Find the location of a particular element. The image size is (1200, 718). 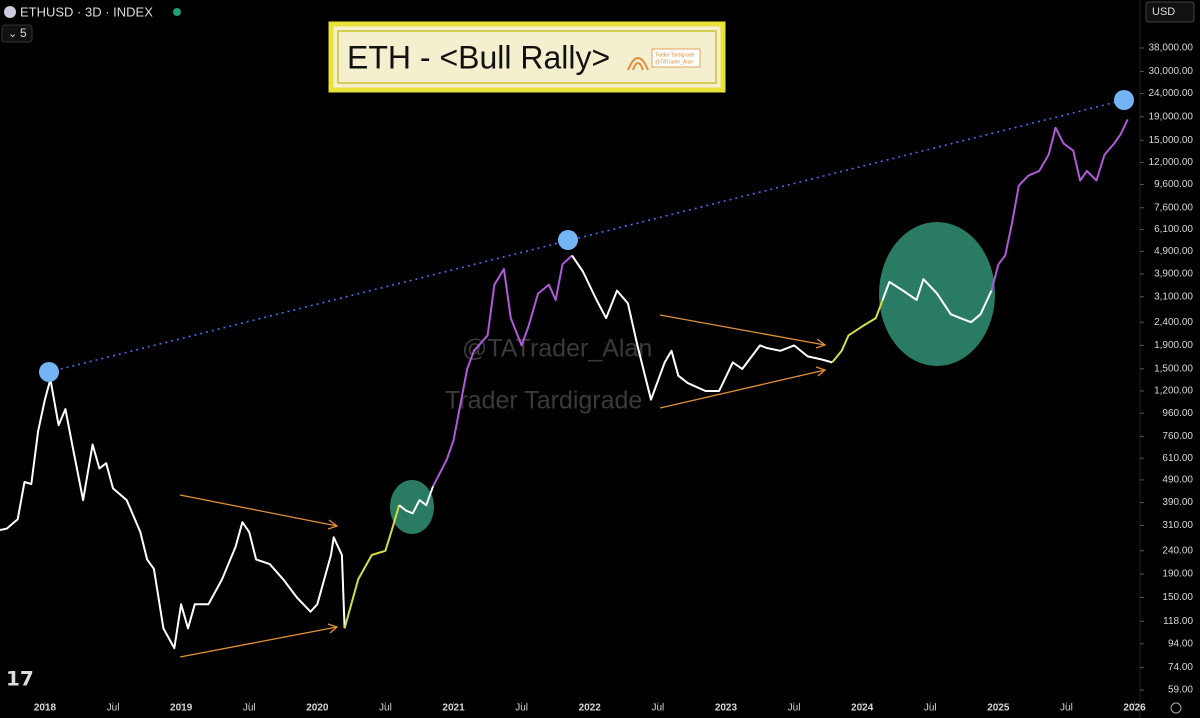

highlight-circle is located at coordinates (412, 507).